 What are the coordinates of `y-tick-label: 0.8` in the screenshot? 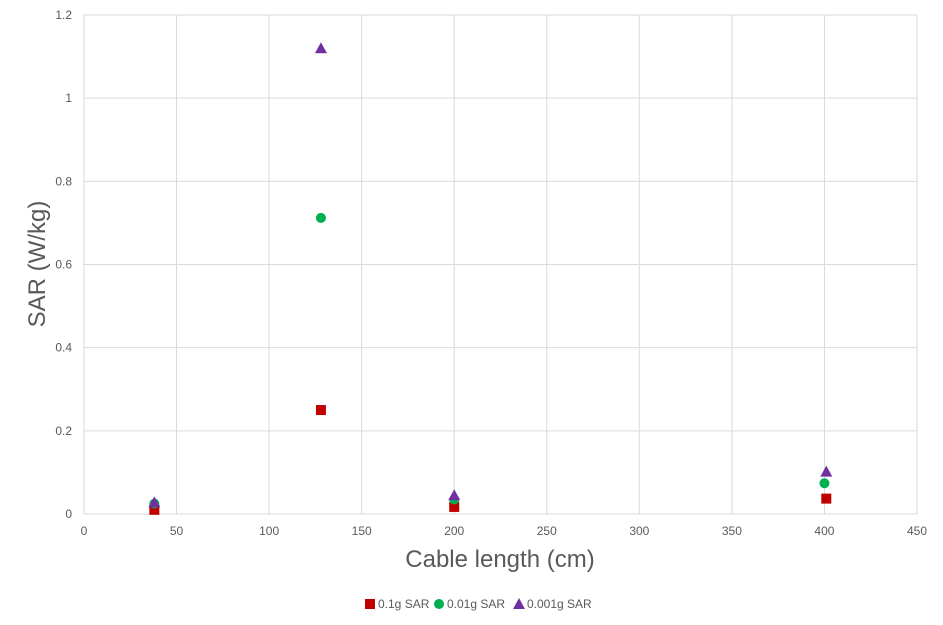 It's located at (63, 181).